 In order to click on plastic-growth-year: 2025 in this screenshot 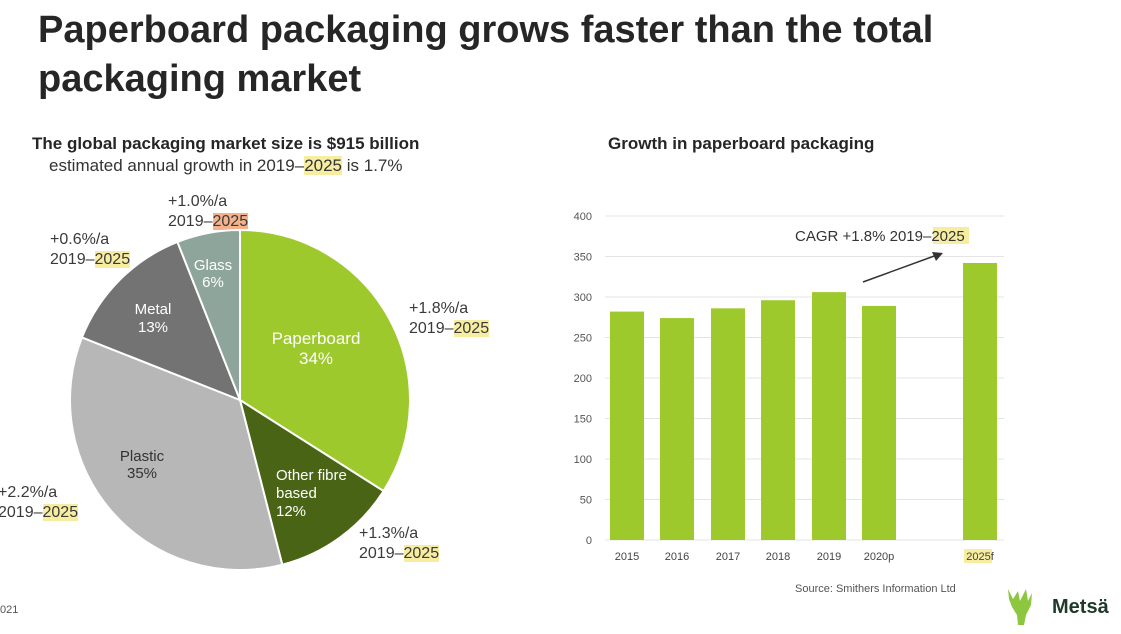, I will do `click(60, 512)`.